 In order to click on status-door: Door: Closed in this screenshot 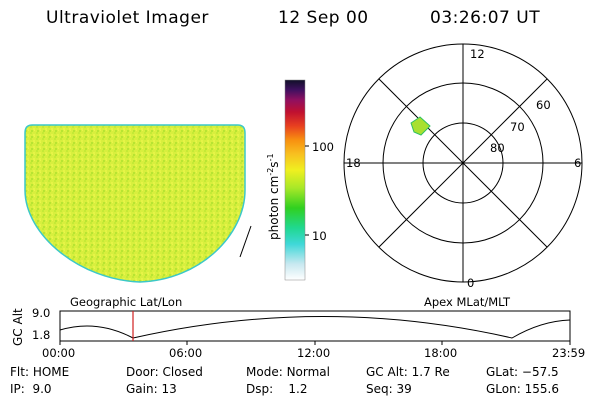, I will do `click(164, 372)`.